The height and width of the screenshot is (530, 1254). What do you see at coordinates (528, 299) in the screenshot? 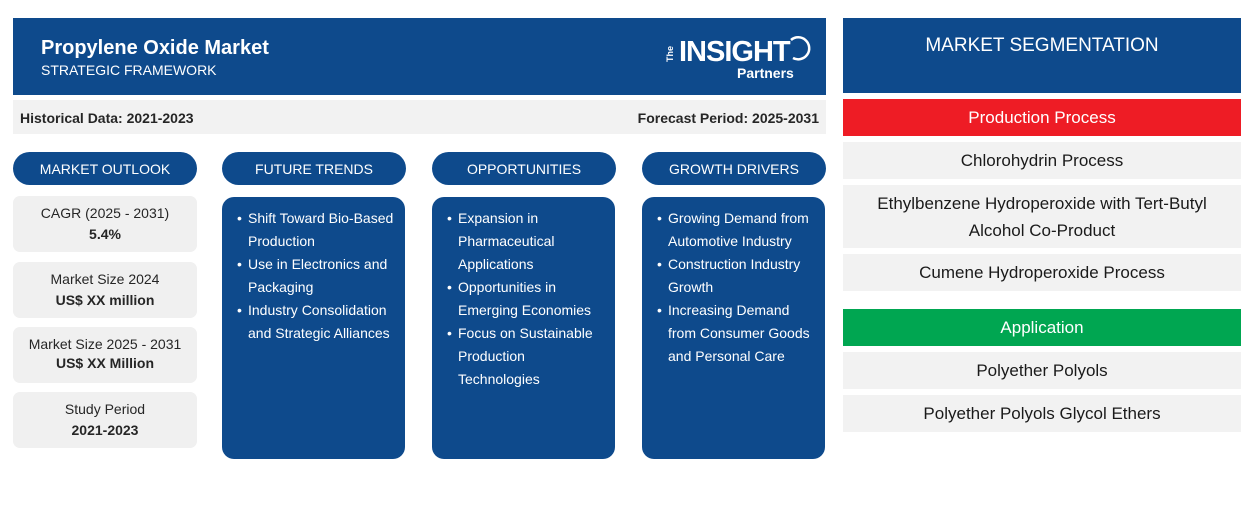
I see `list-item: Opportunities in Emerging Economies` at bounding box center [528, 299].